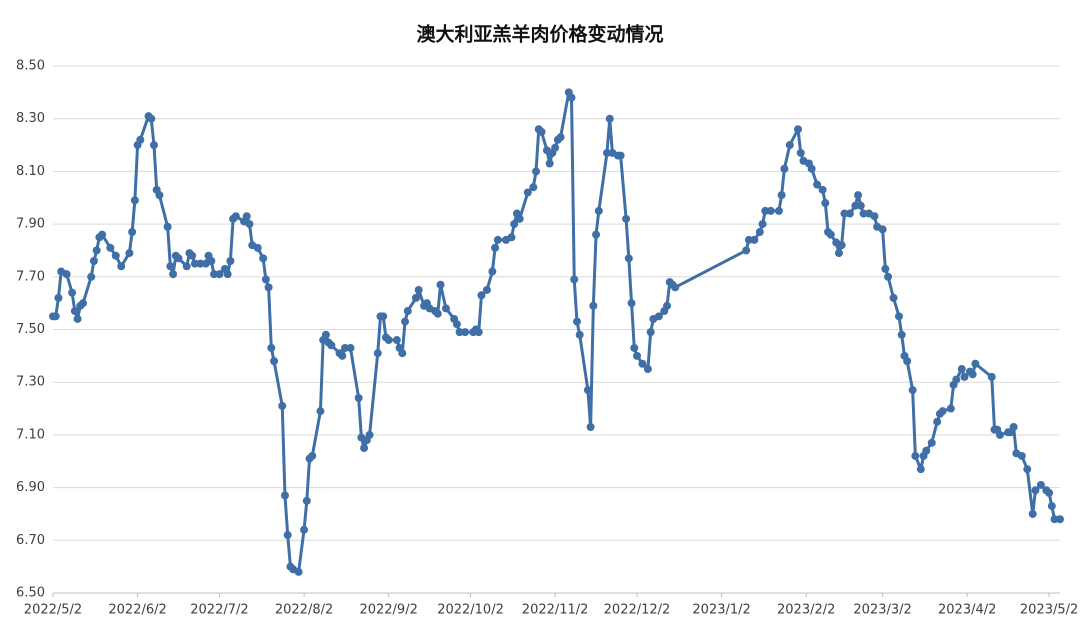  What do you see at coordinates (30, 66) in the screenshot?
I see `y-tick-label: 8.50` at bounding box center [30, 66].